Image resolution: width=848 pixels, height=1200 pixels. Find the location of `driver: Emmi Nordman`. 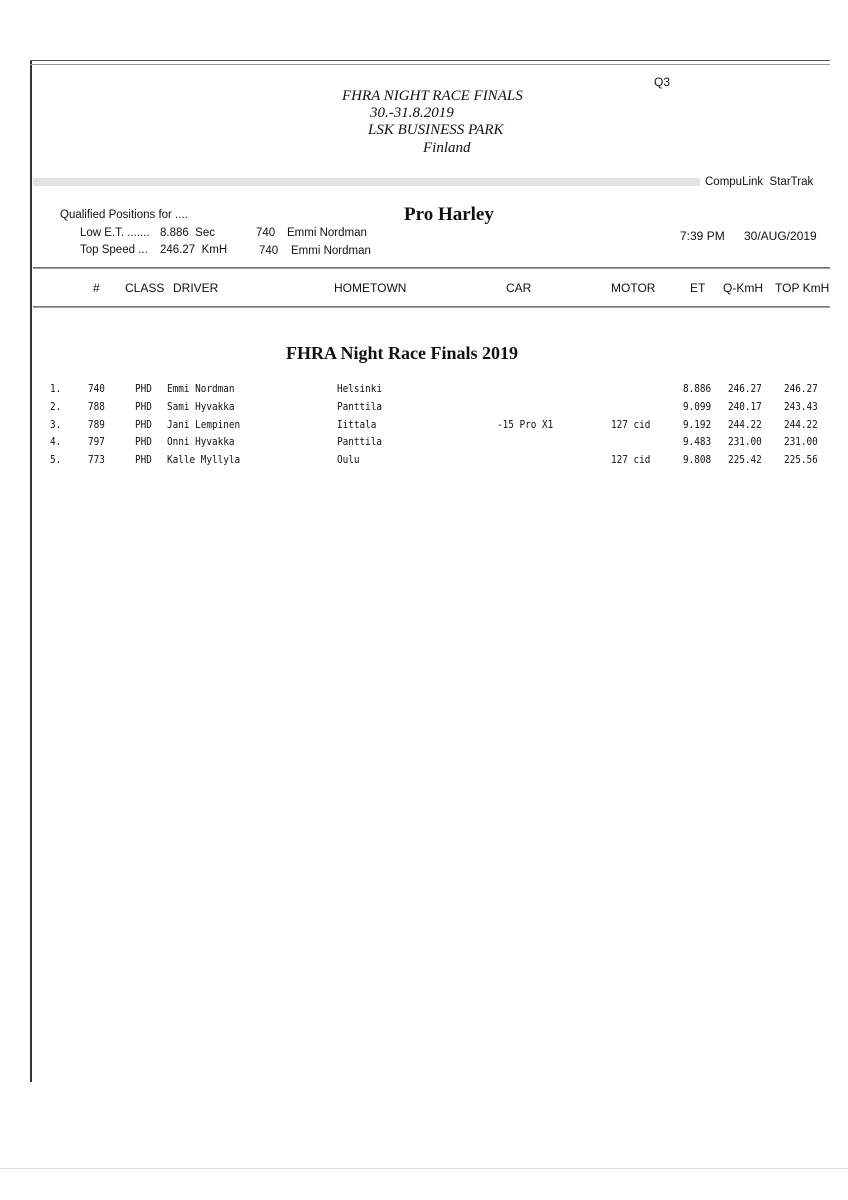

driver: Emmi Nordman is located at coordinates (201, 388).